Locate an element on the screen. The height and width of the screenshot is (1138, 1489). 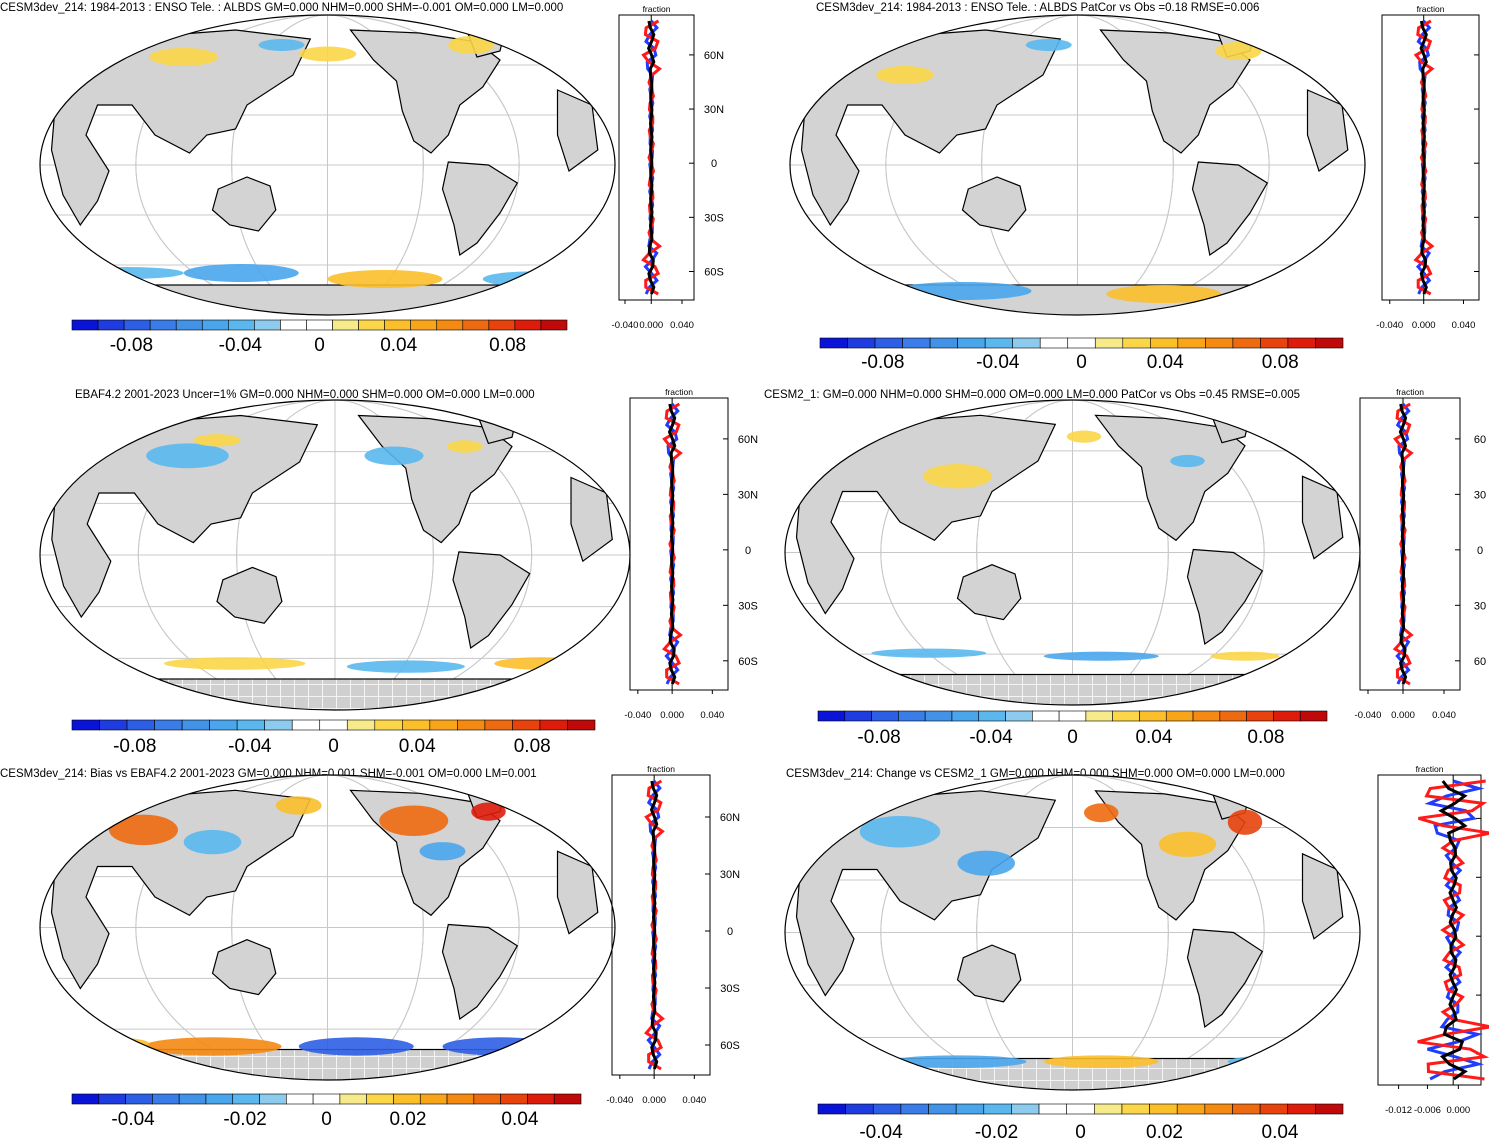
profile-tick-label: -0.040 is located at coordinates (625, 325).